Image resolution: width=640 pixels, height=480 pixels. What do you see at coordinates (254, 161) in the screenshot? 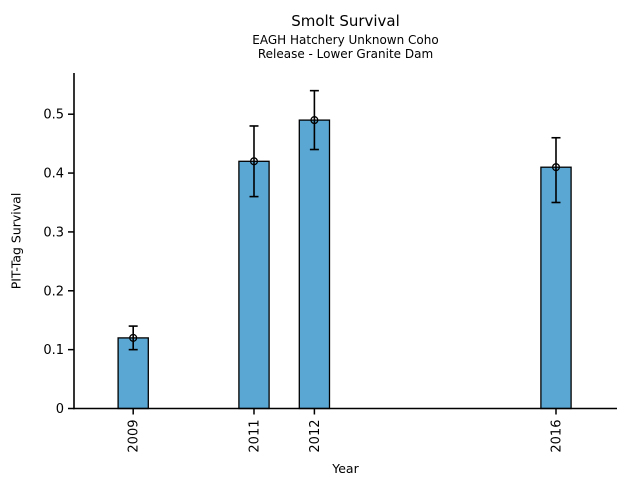
I see `data-point-marker-2011` at bounding box center [254, 161].